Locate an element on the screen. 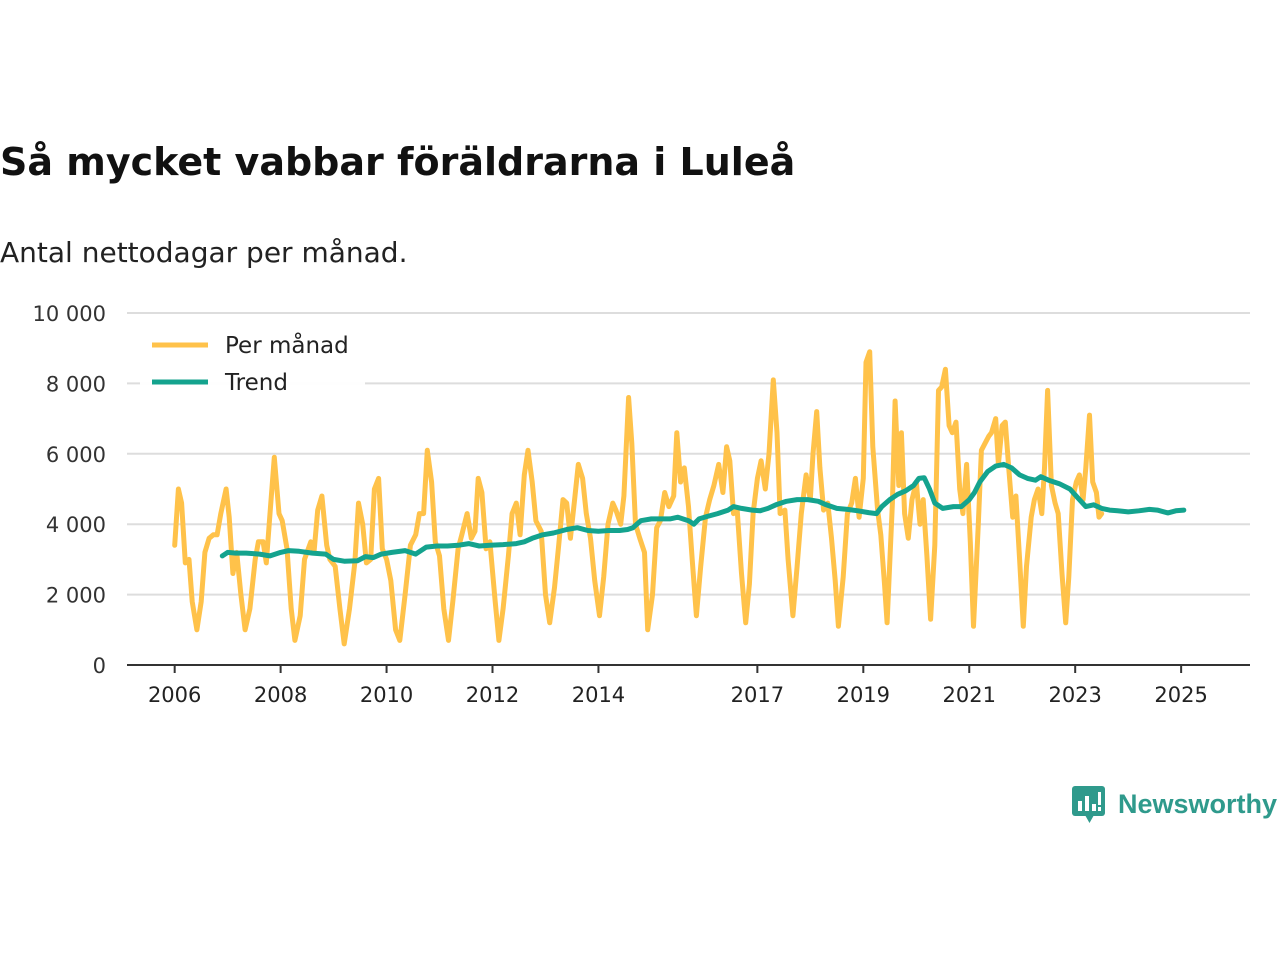 The height and width of the screenshot is (960, 1280). brand: Newsworthy is located at coordinates (1174, 804).